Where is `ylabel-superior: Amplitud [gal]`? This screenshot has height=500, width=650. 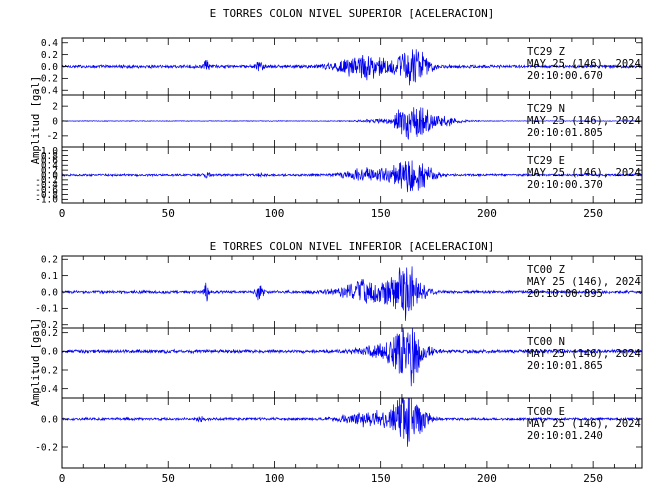
ylabel-superior: Amplitud [gal] is located at coordinates (36, 120).